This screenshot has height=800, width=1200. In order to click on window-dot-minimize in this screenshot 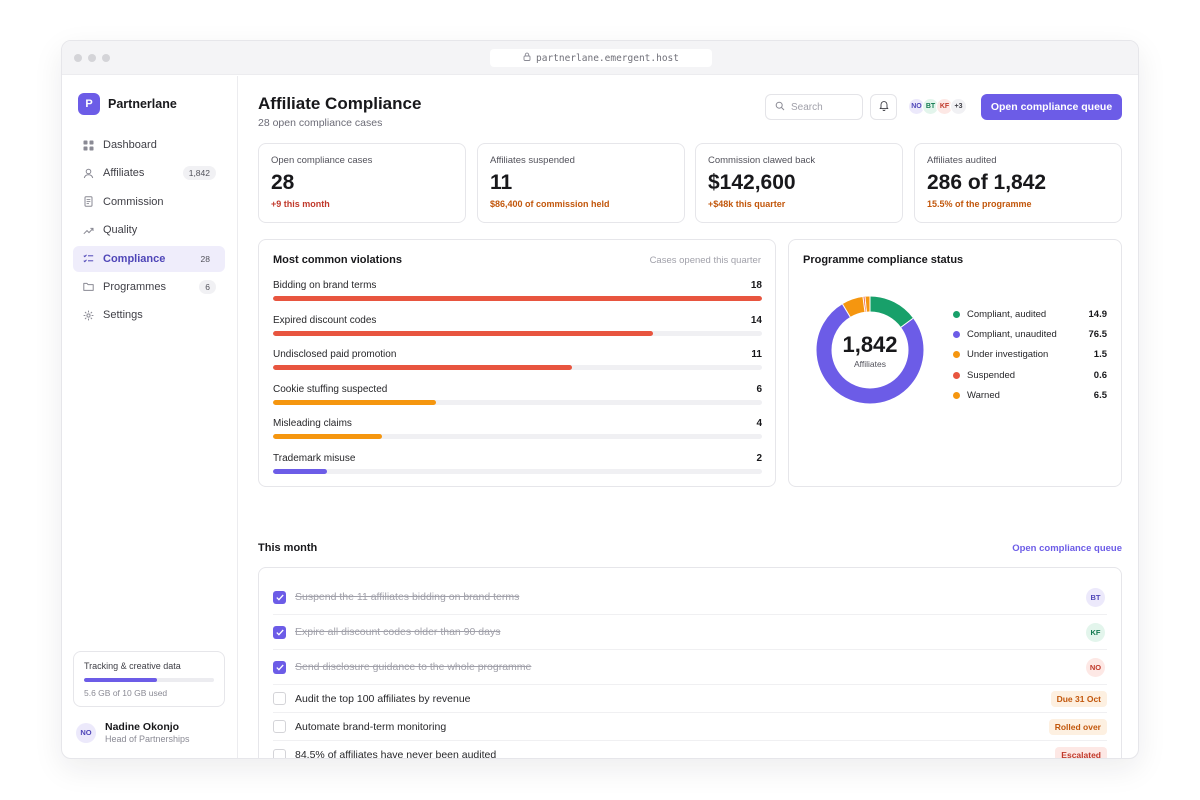, I will do `click(92, 58)`.